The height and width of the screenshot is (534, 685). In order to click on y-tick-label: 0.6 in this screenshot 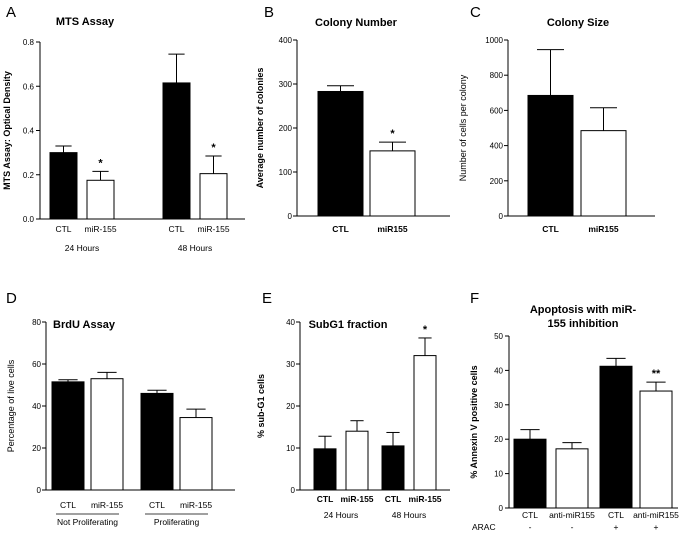, I will do `click(29, 86)`.